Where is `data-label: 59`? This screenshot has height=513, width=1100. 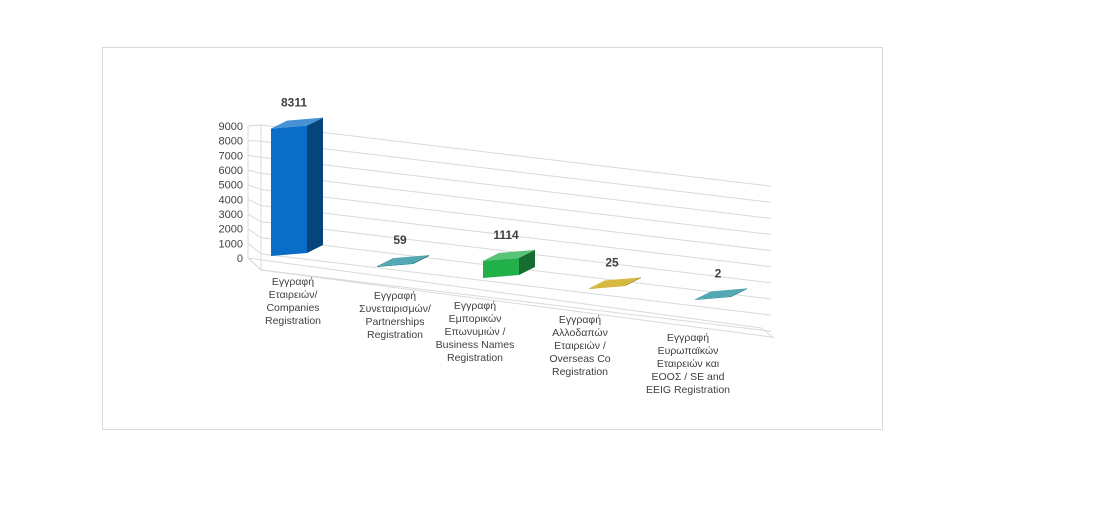
data-label: 59 is located at coordinates (400, 240).